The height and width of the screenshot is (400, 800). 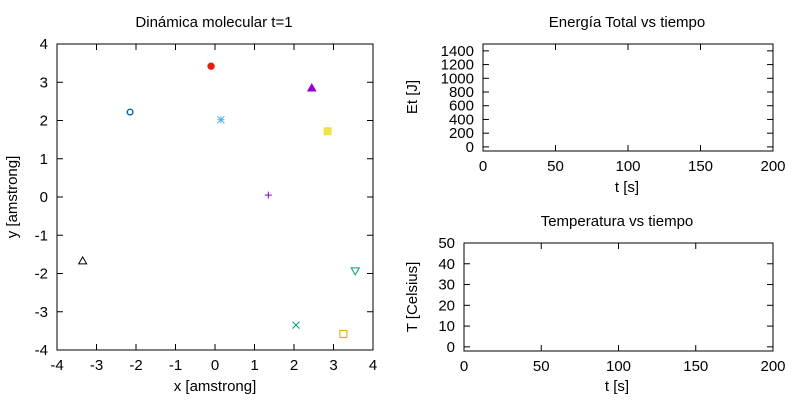 I want to click on molecular-dynamics-xtick-label: 3, so click(x=333, y=365).